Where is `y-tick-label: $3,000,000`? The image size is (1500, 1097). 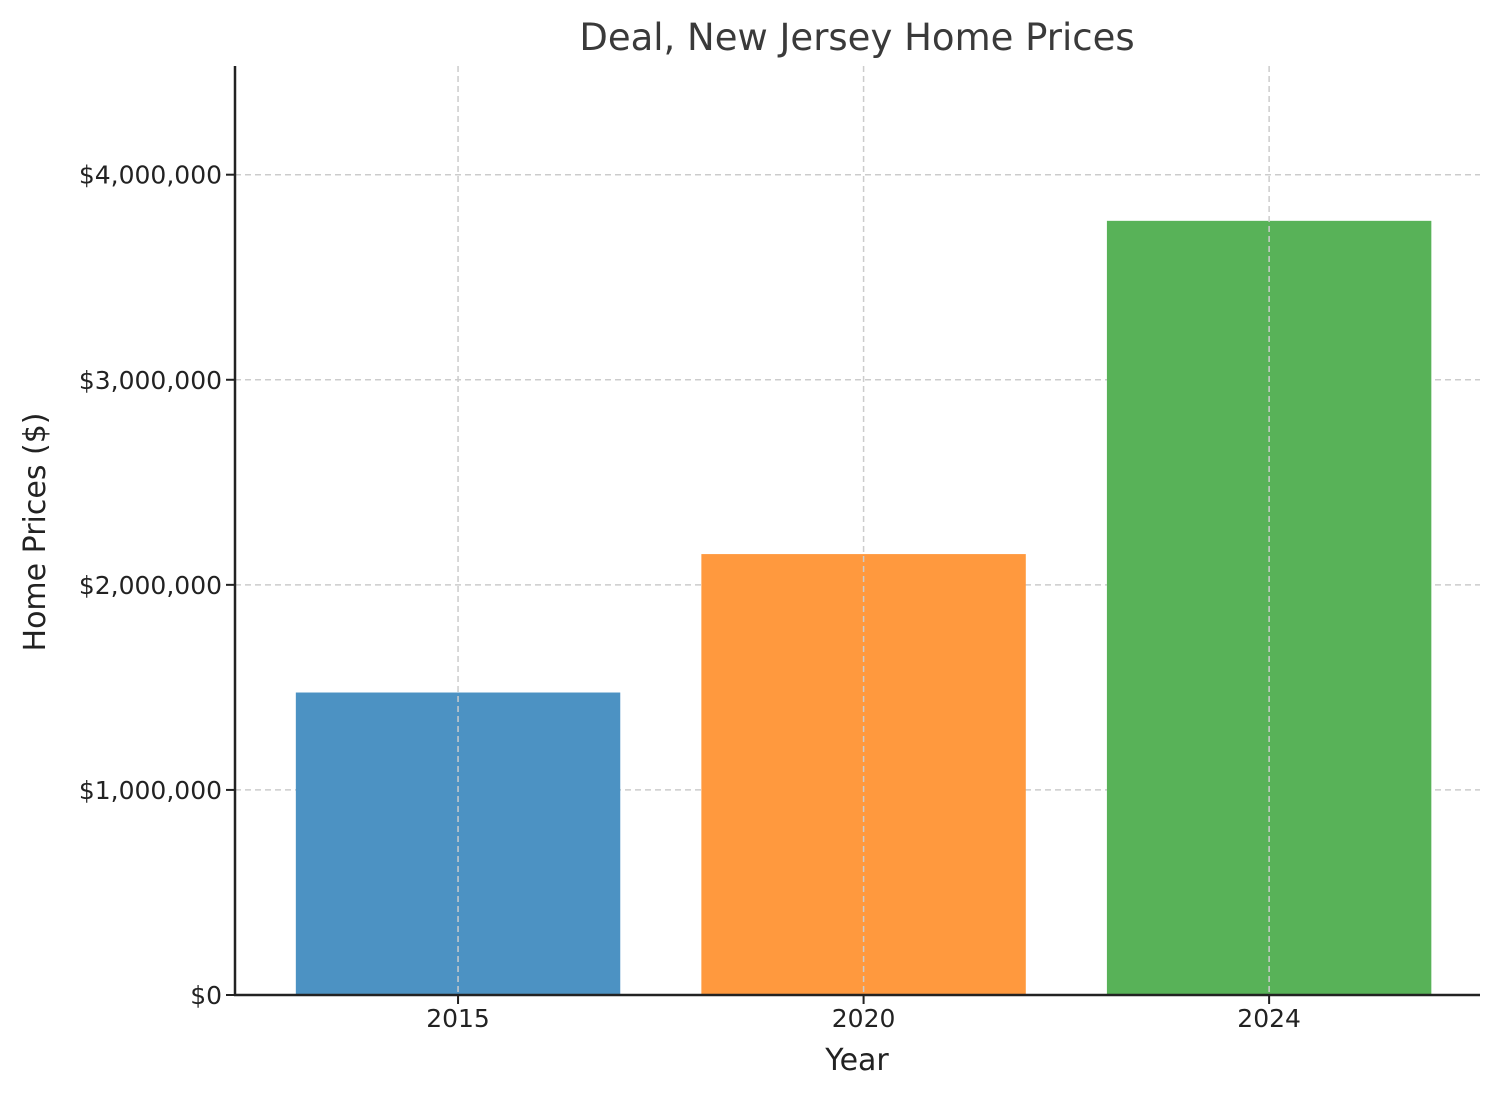
y-tick-label: $3,000,000 is located at coordinates (150, 380).